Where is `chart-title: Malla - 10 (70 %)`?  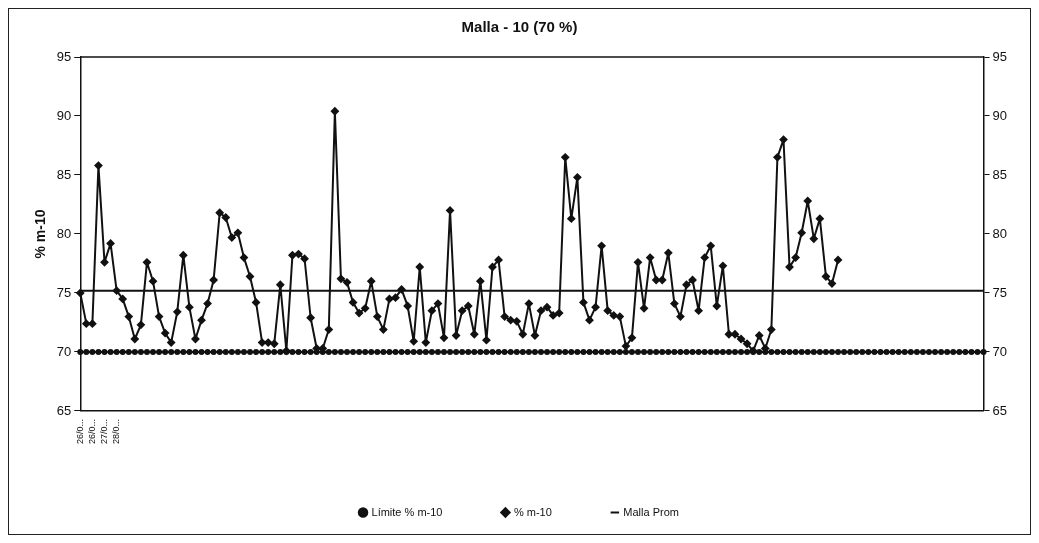
chart-title: Malla - 10 (70 %) is located at coordinates (519, 27).